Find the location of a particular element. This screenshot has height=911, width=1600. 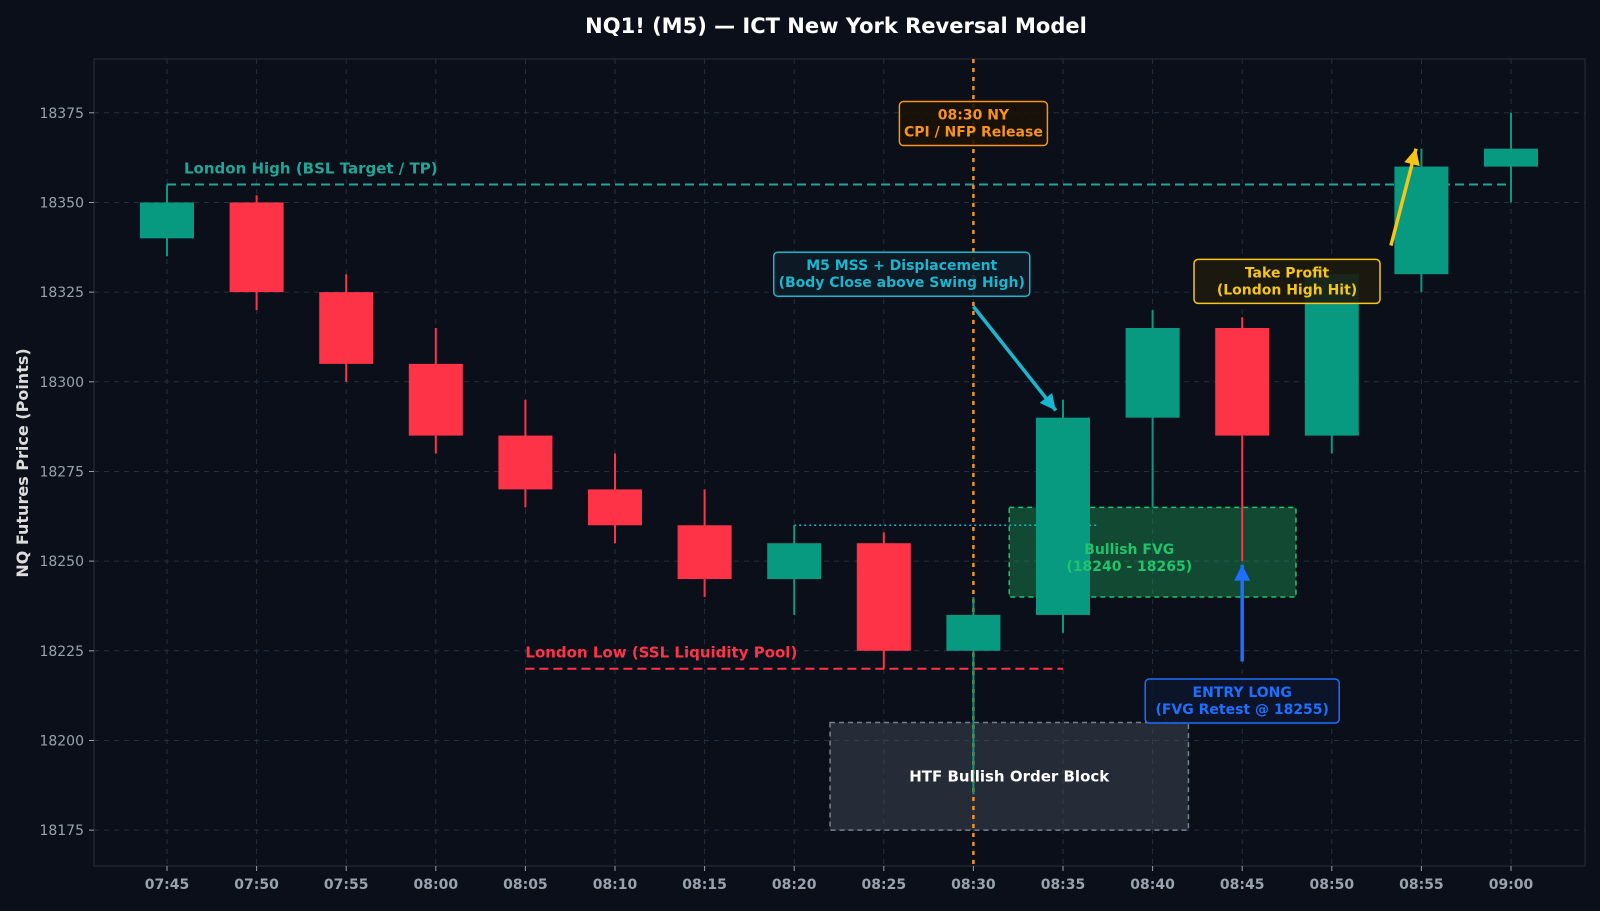

mss-label-box is located at coordinates (901, 274).